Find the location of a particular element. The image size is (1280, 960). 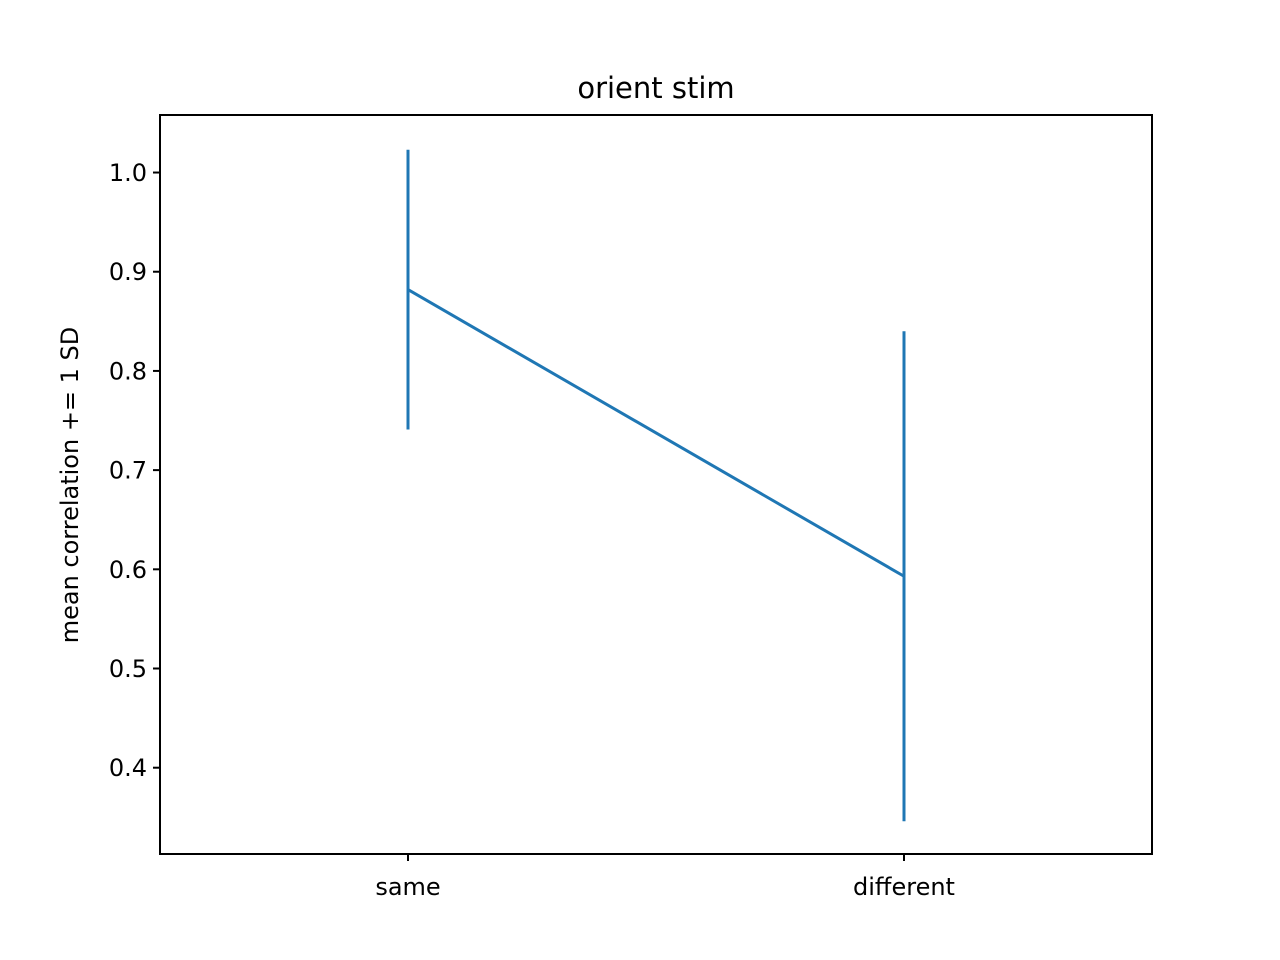

x-tick-label-different: different is located at coordinates (904, 887).